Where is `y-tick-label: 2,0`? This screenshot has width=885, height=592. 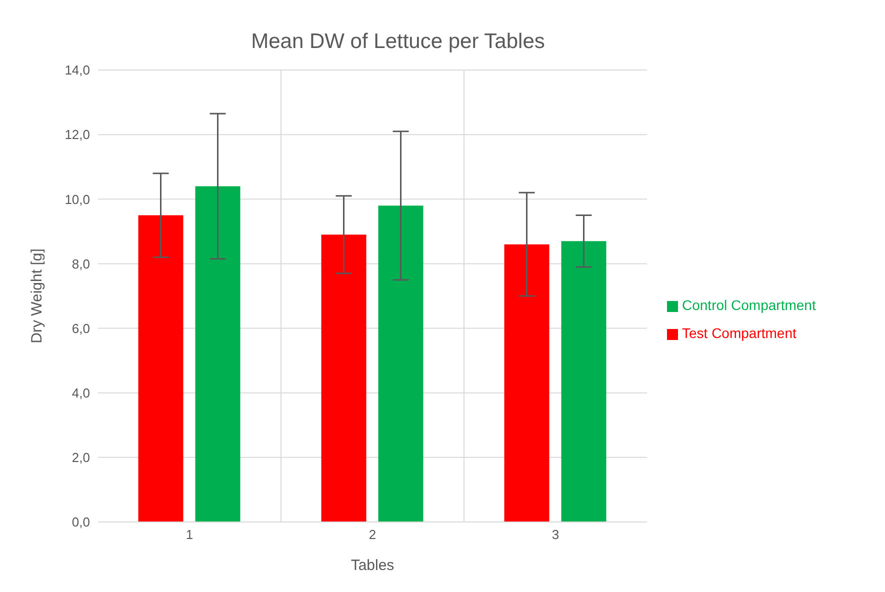
y-tick-label: 2,0 is located at coordinates (81, 458).